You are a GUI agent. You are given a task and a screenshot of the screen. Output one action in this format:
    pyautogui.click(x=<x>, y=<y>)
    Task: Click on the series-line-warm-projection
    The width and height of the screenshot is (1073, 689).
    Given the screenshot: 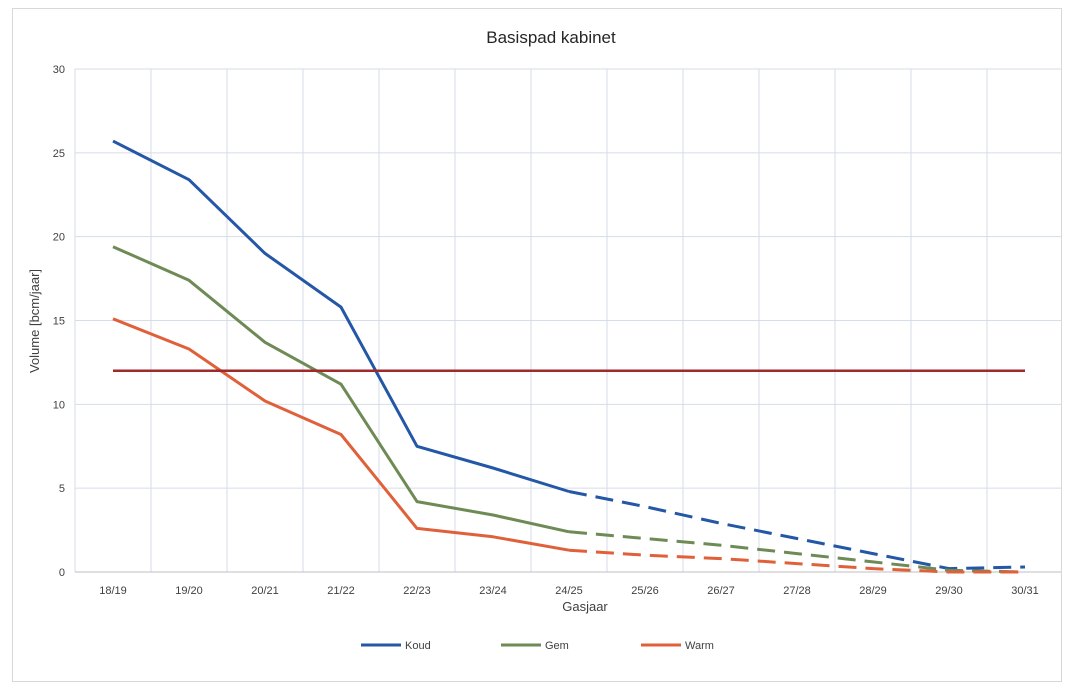 What is the action you would take?
    pyautogui.click(x=796, y=561)
    